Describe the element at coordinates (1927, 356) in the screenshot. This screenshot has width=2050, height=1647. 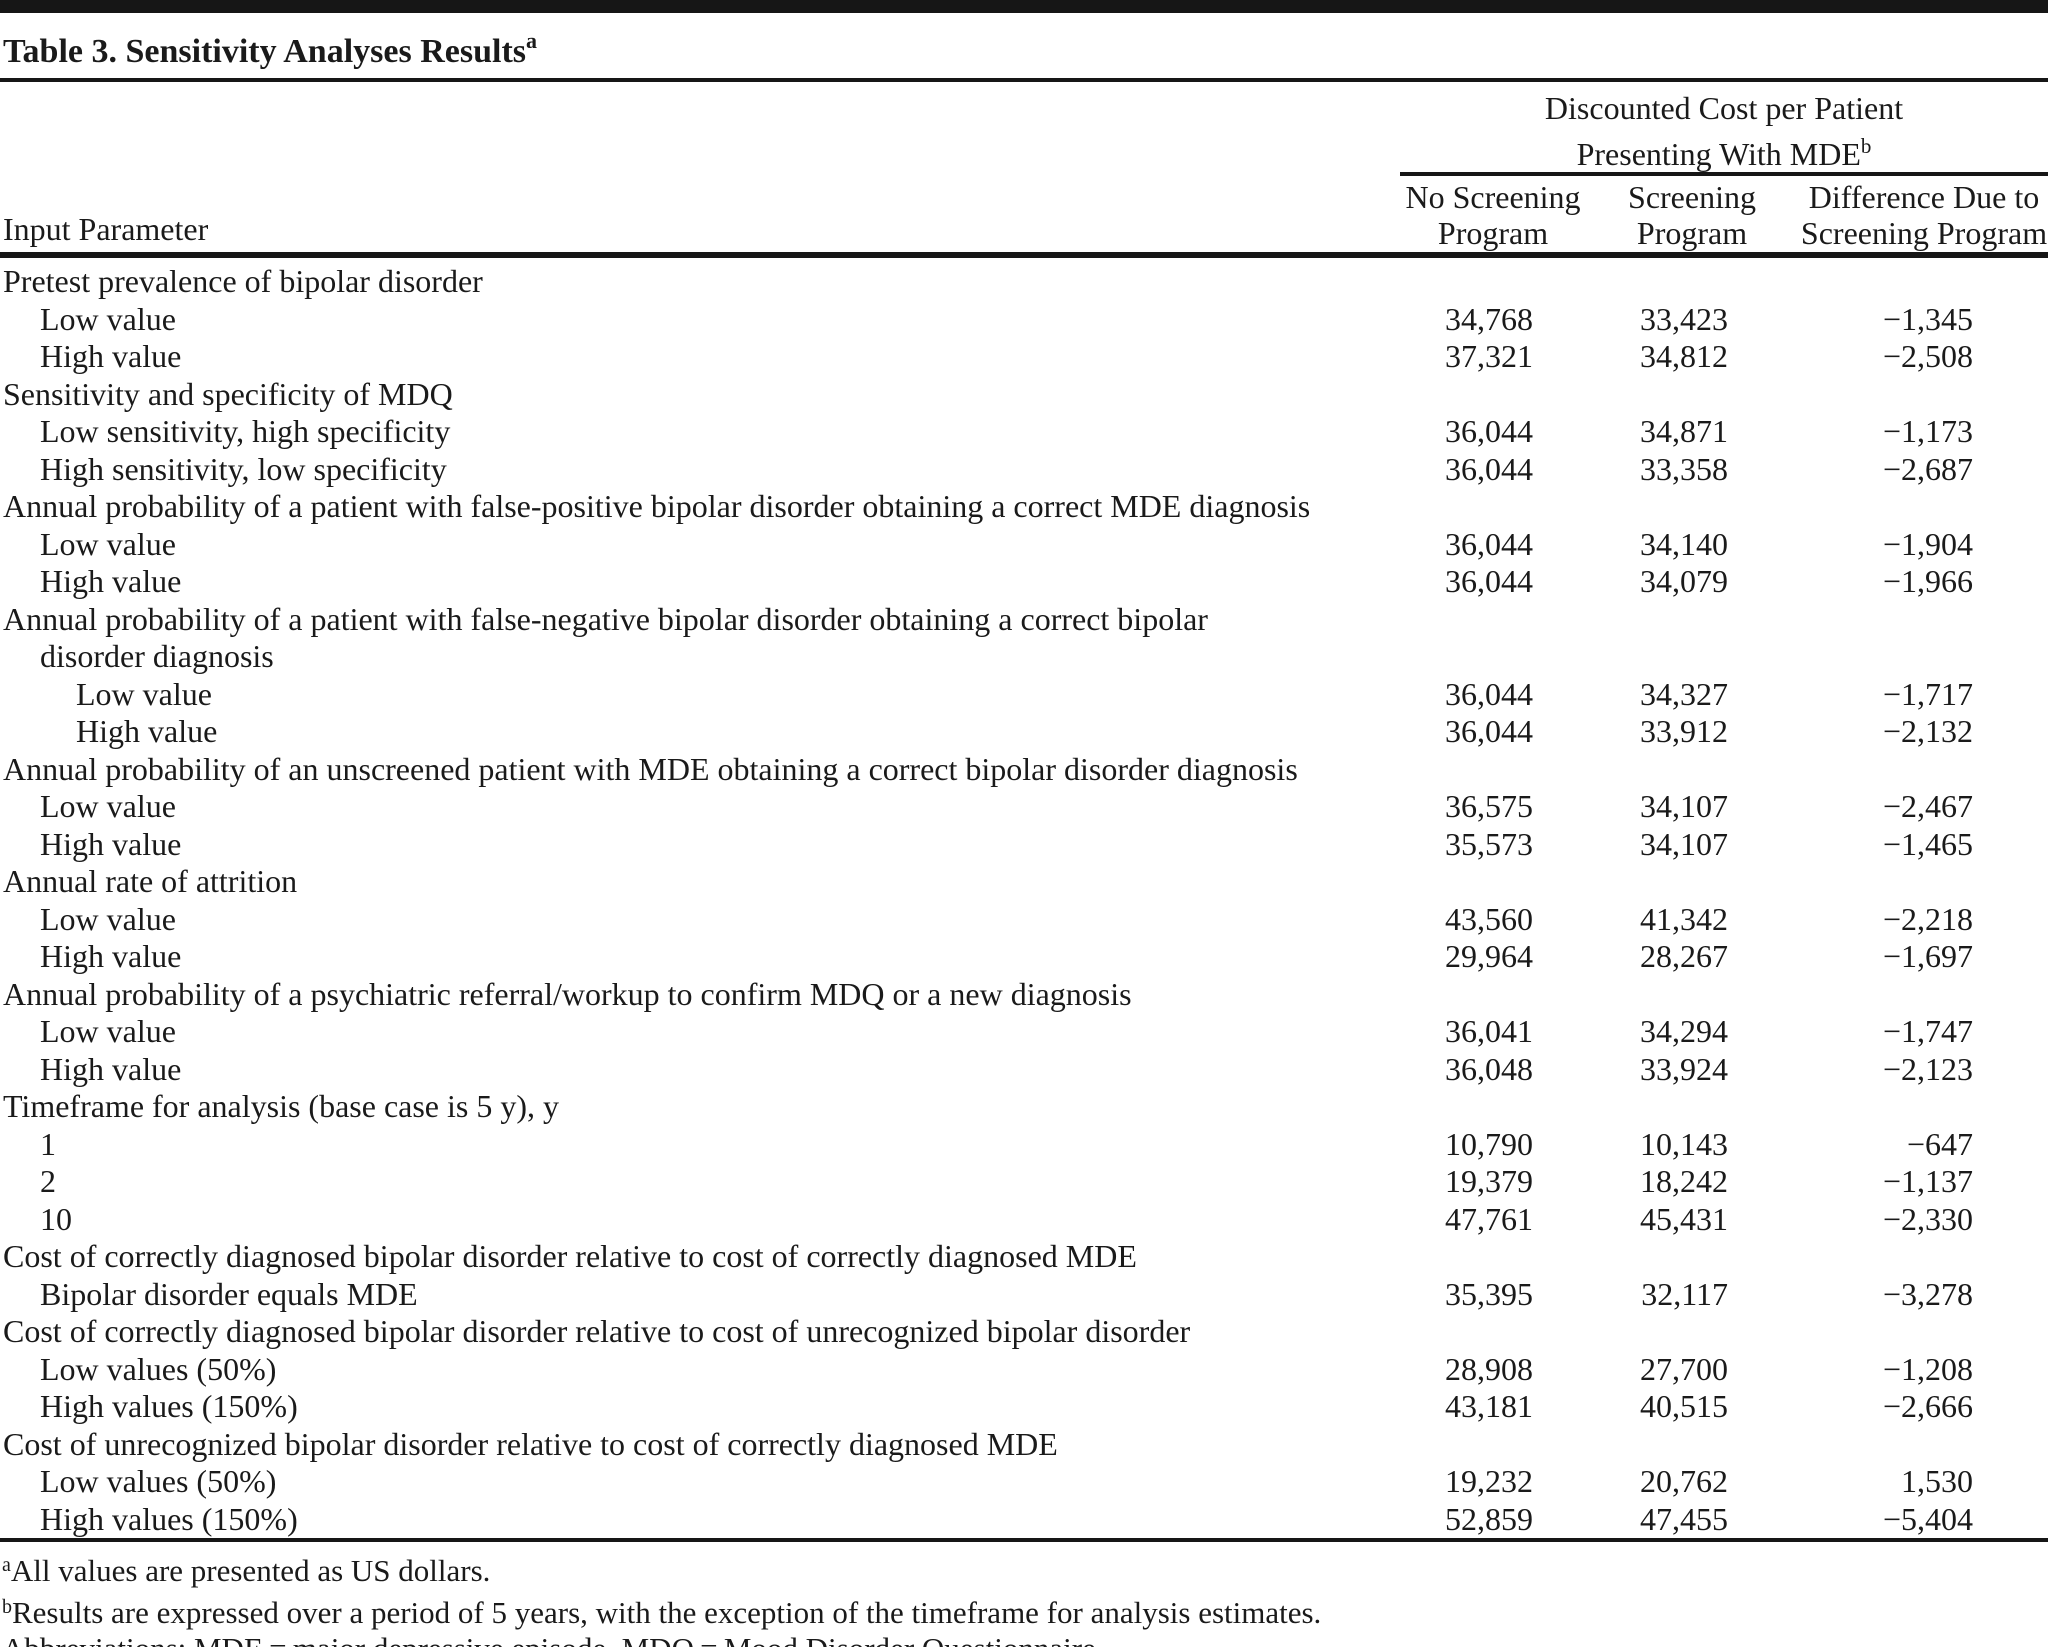
I see `value-cell: −2,508` at that location.